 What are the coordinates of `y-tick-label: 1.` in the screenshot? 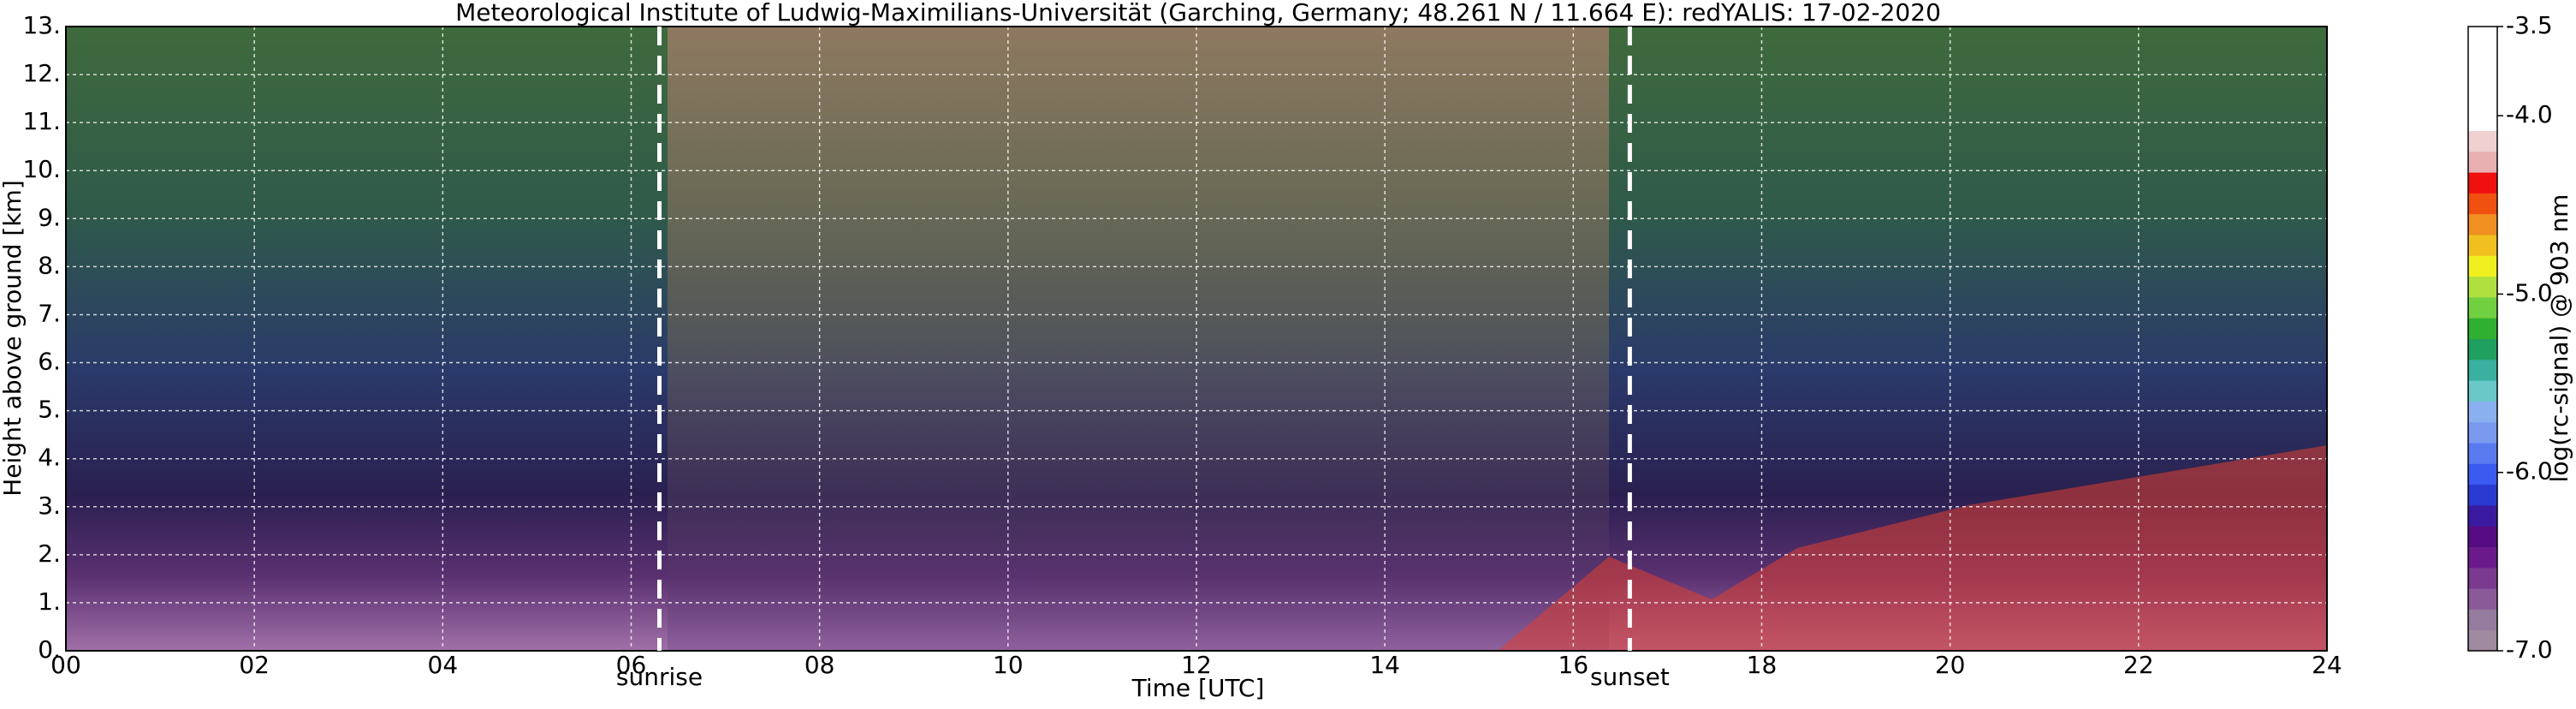 It's located at (49, 601).